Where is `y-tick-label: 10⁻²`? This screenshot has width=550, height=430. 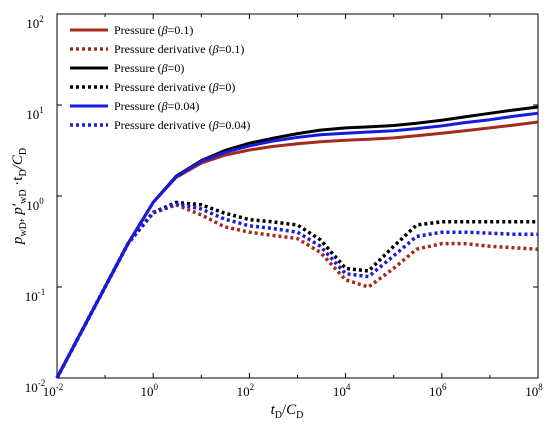
y-tick-label: 10⁻² is located at coordinates (35, 386).